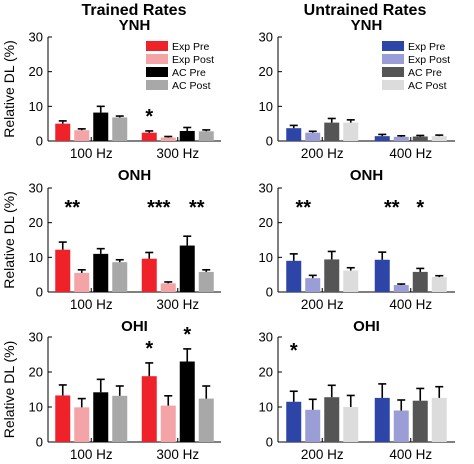 This screenshot has height=464, width=474. Describe the element at coordinates (322, 153) in the screenshot. I see `x-tick-label: 200 Hz` at that location.